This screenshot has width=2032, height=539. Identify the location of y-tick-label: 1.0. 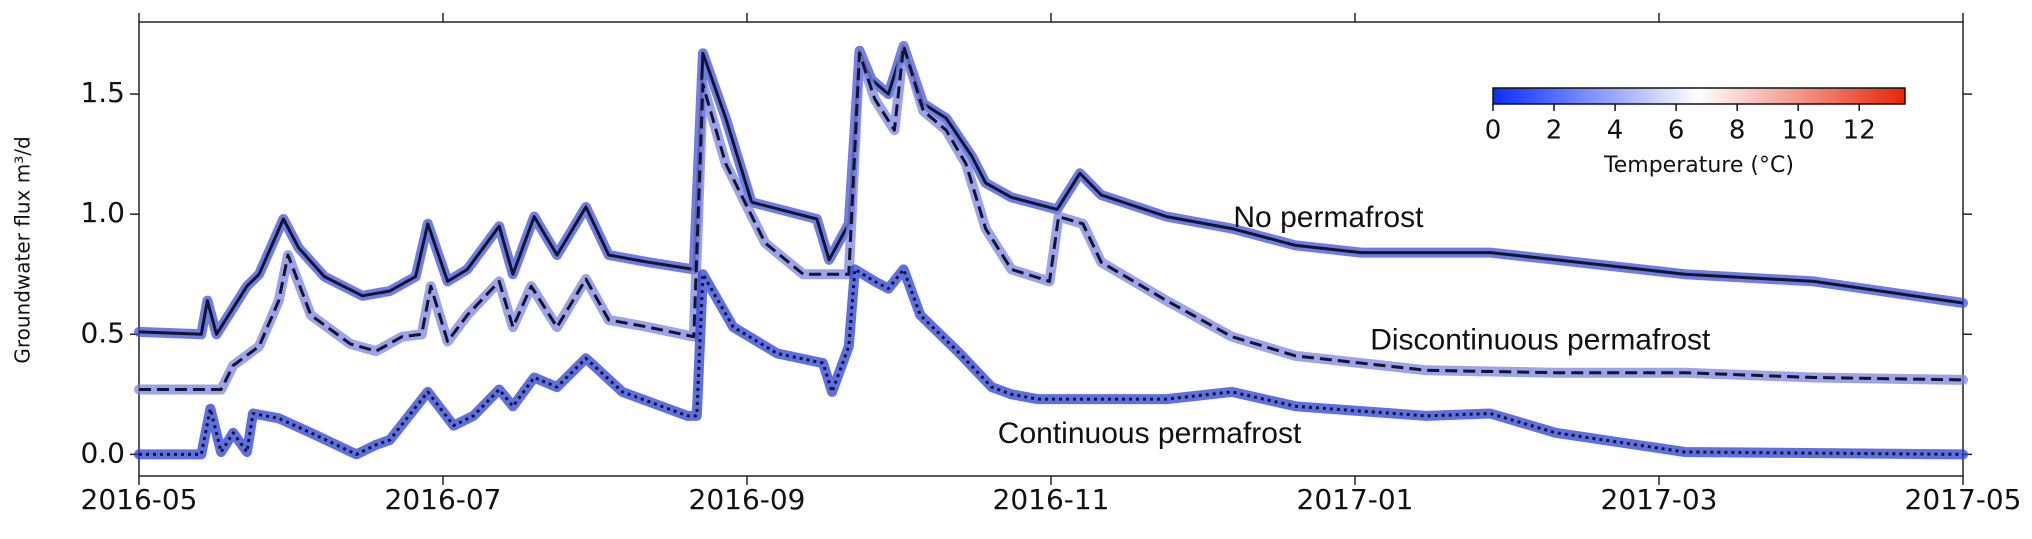
(102, 212).